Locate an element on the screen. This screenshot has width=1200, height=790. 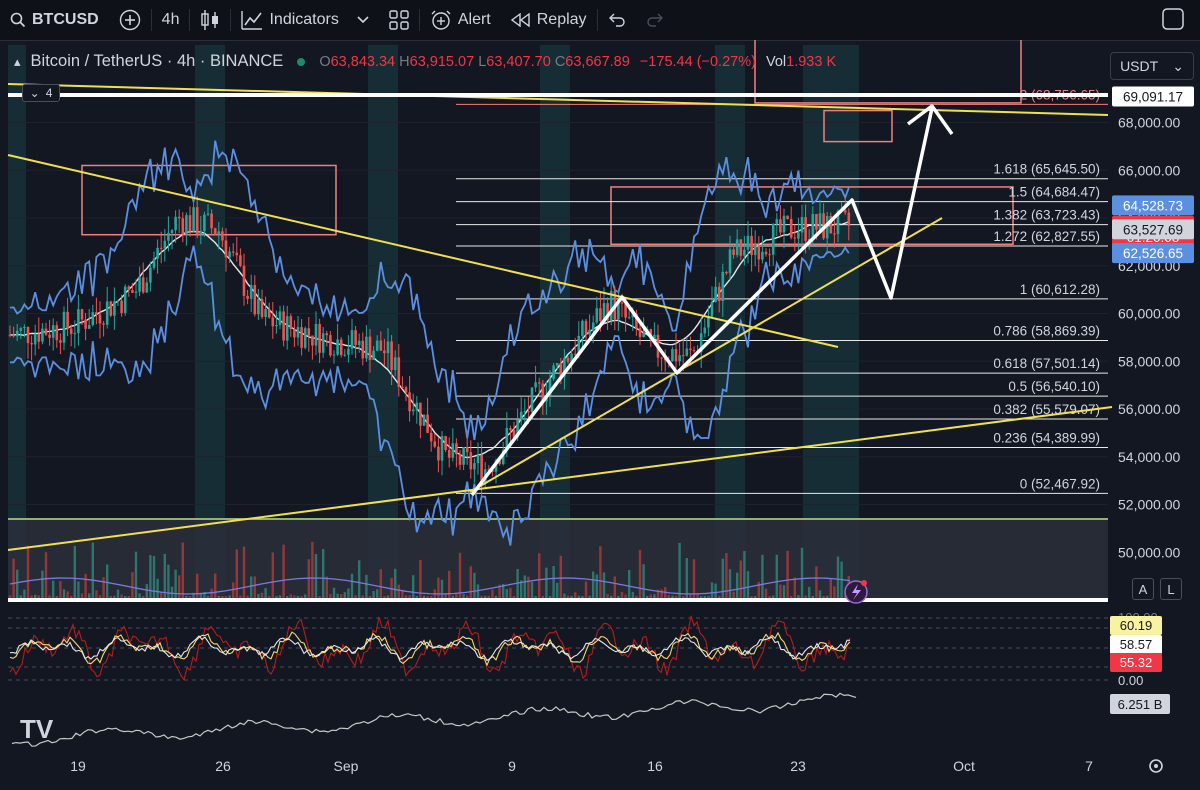
undo-icon is located at coordinates (617, 20).